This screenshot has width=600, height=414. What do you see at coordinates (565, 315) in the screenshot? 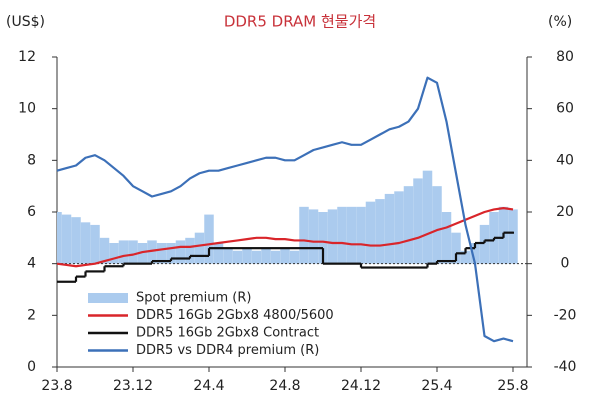
I see `y2-tick-label: -20` at bounding box center [565, 315].